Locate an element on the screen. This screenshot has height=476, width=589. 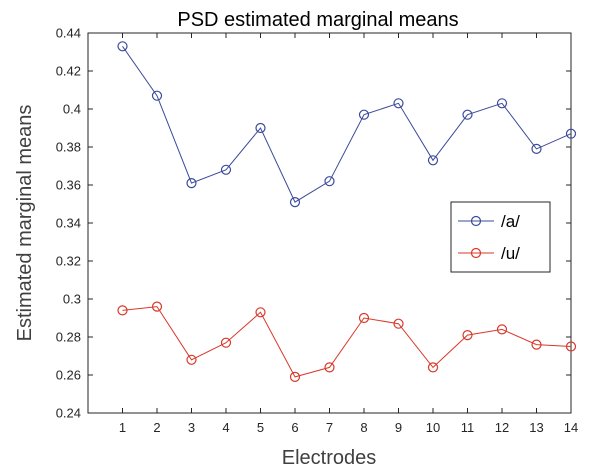
x-tick-label: 11 is located at coordinates (468, 427).